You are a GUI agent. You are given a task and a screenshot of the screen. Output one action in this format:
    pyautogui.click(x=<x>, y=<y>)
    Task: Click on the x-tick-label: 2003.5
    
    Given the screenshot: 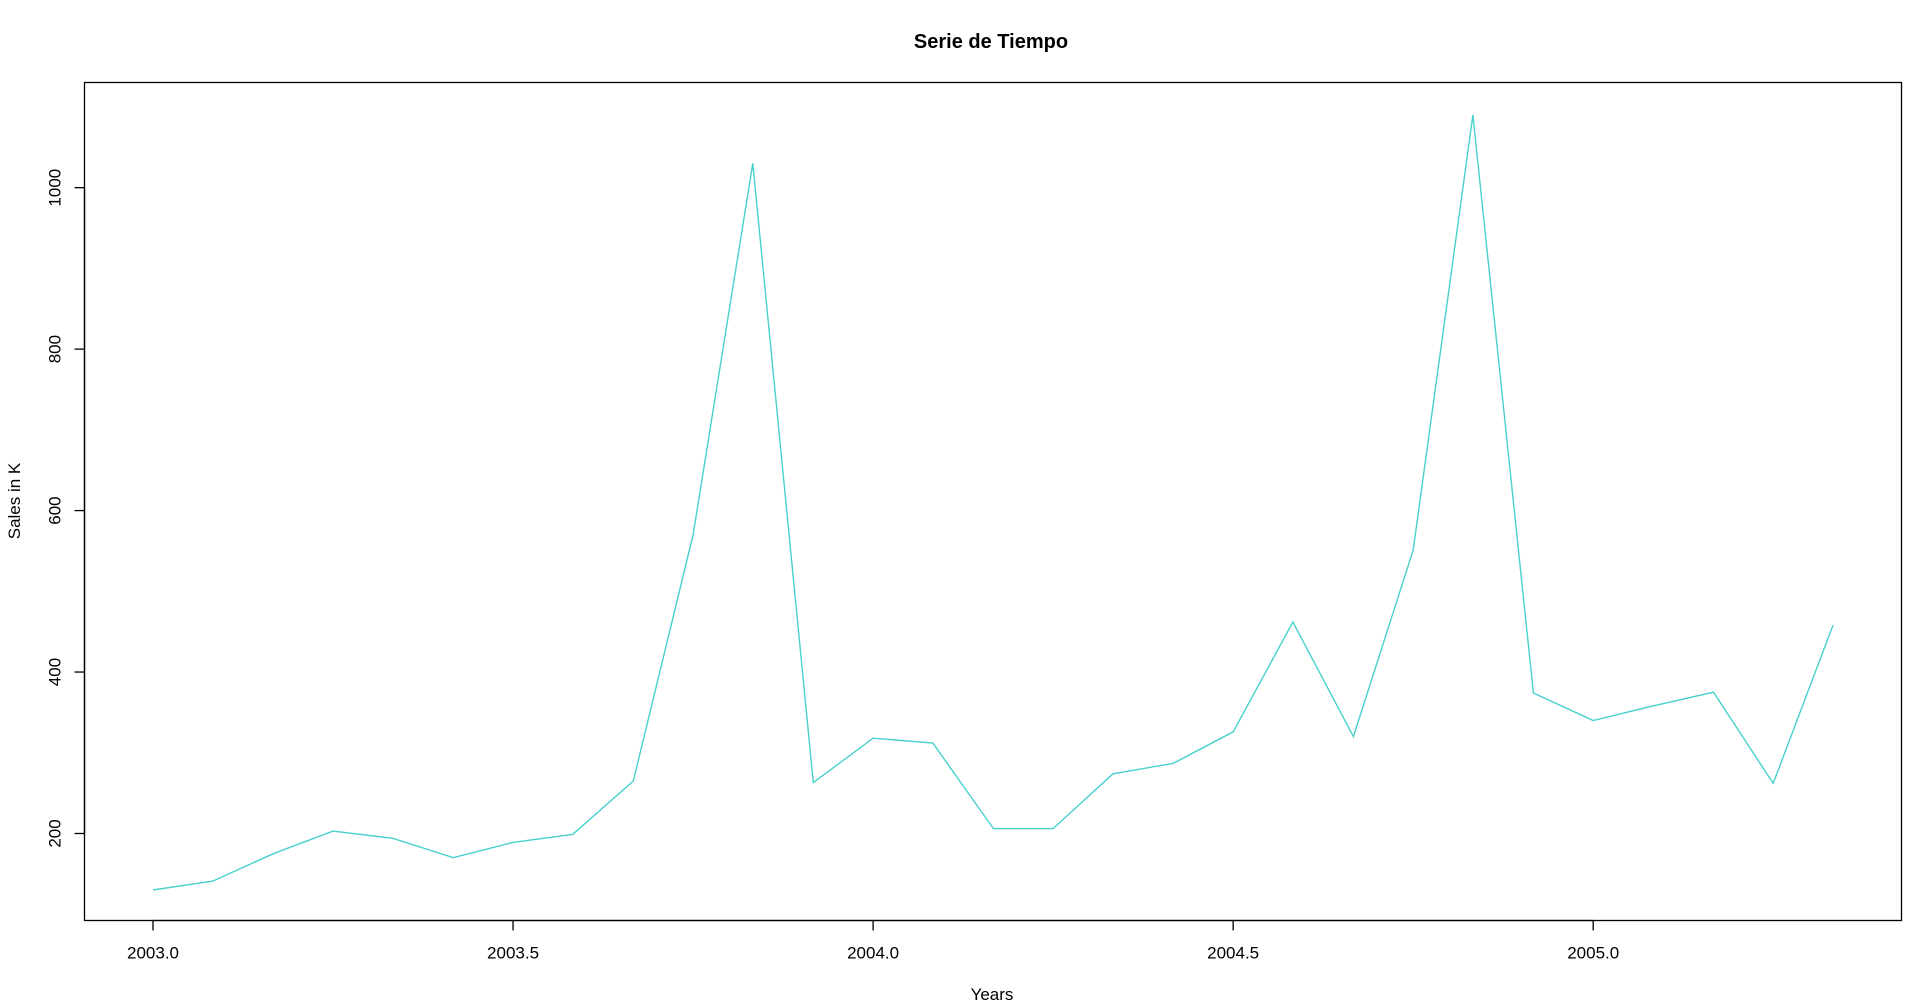 What is the action you would take?
    pyautogui.click(x=513, y=953)
    